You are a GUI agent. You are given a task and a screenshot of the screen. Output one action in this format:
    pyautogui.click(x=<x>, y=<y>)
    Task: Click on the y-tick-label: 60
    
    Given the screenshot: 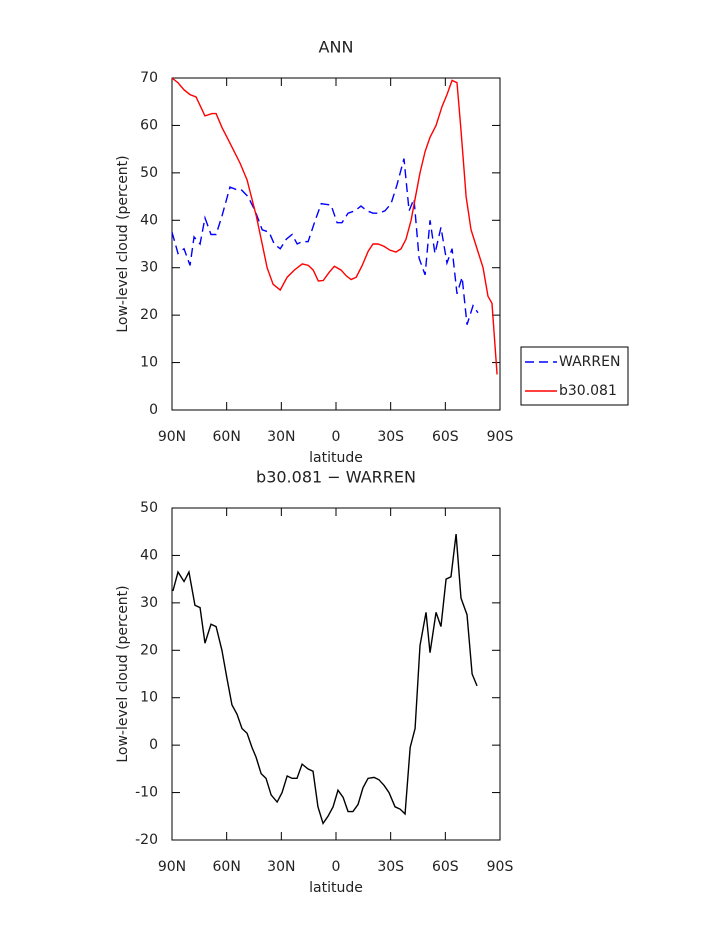 What is the action you would take?
    pyautogui.click(x=149, y=125)
    